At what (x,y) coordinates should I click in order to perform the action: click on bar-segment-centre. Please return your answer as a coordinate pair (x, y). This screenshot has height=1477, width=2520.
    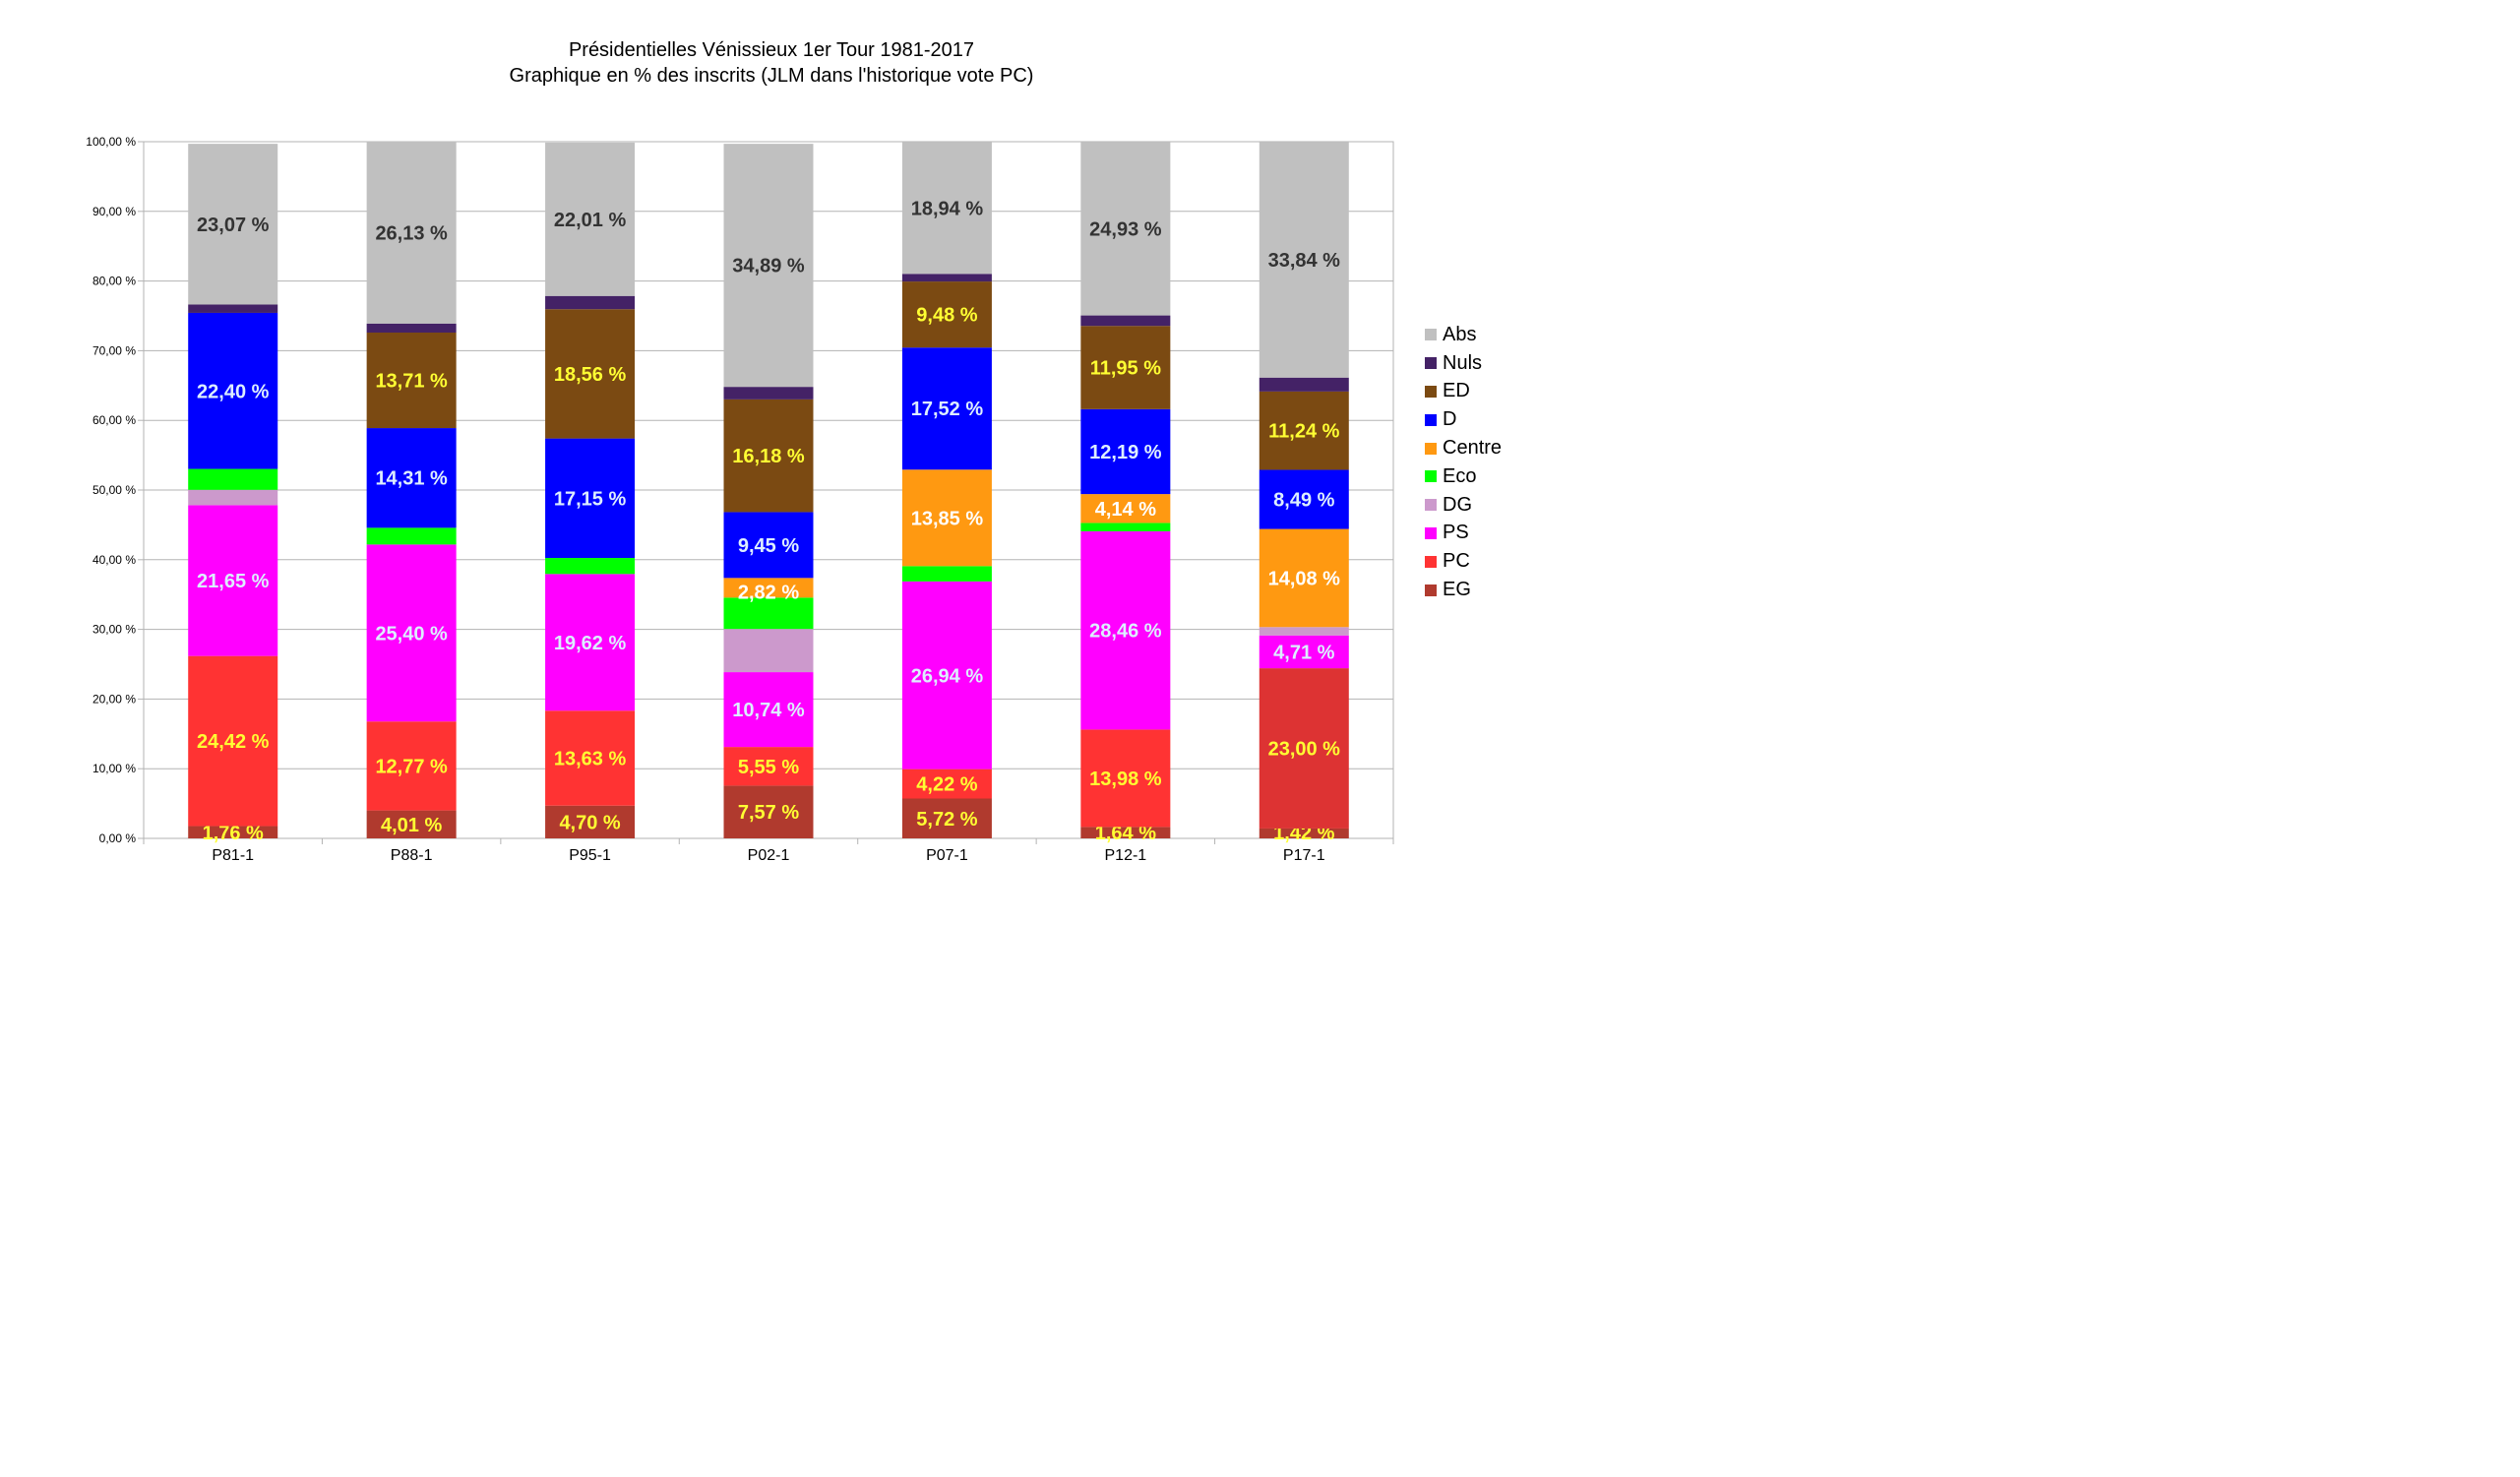
    Looking at the image, I should click on (1125, 509).